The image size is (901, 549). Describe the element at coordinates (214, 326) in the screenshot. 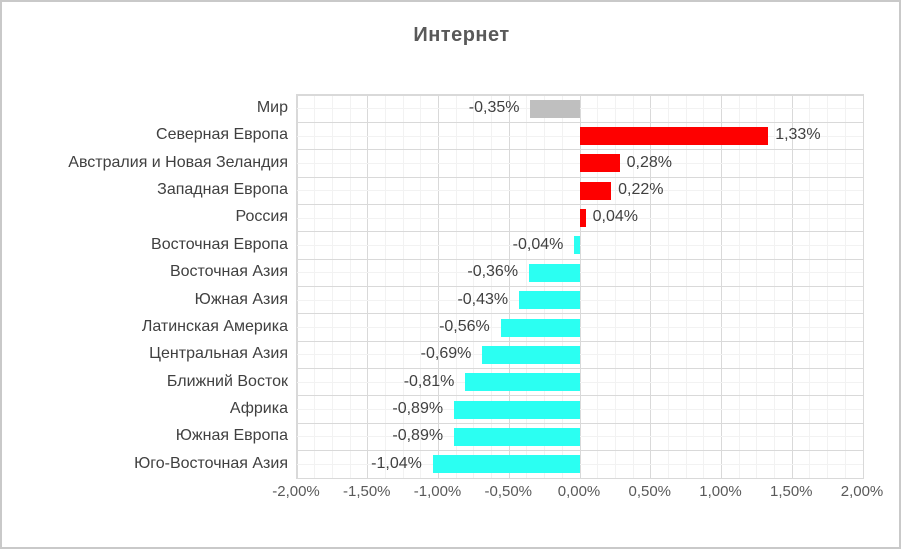

I see `category-label: Латинская Америка` at that location.